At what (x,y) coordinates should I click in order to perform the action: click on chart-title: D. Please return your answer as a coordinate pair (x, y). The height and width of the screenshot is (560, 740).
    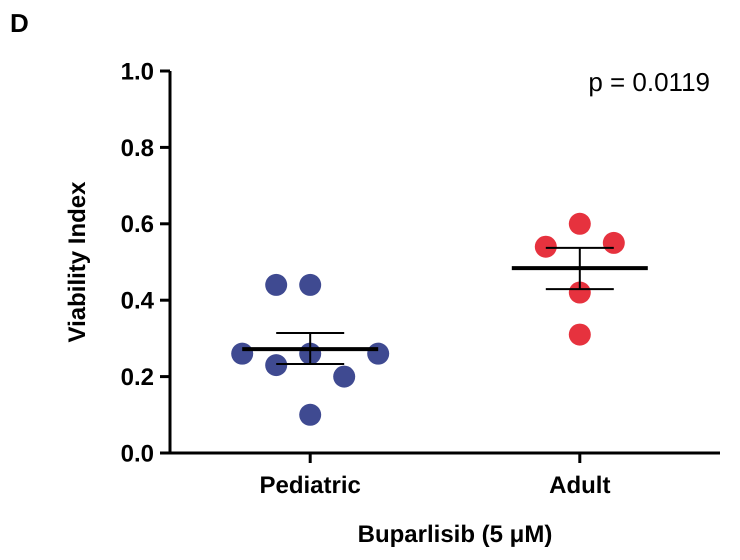
    Looking at the image, I should click on (19, 23).